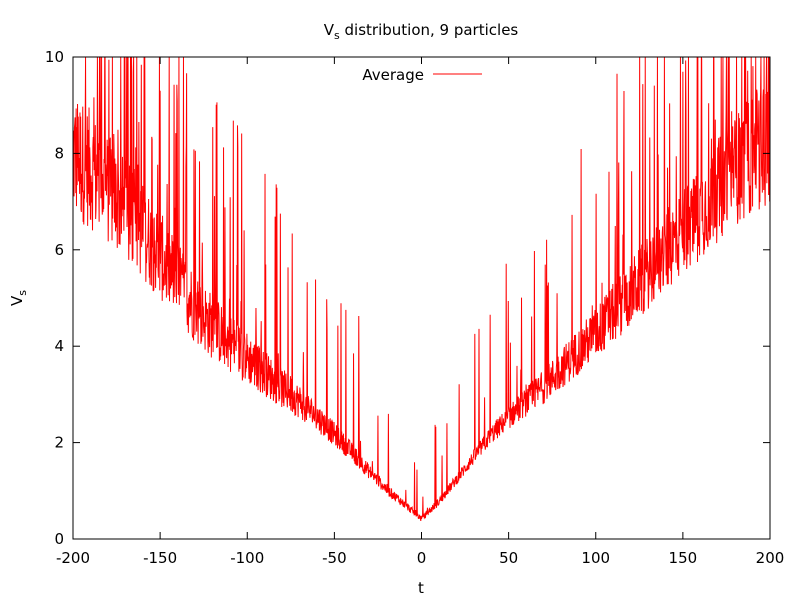  Describe the element at coordinates (54, 57) in the screenshot. I see `y-tick-label: 10` at that location.